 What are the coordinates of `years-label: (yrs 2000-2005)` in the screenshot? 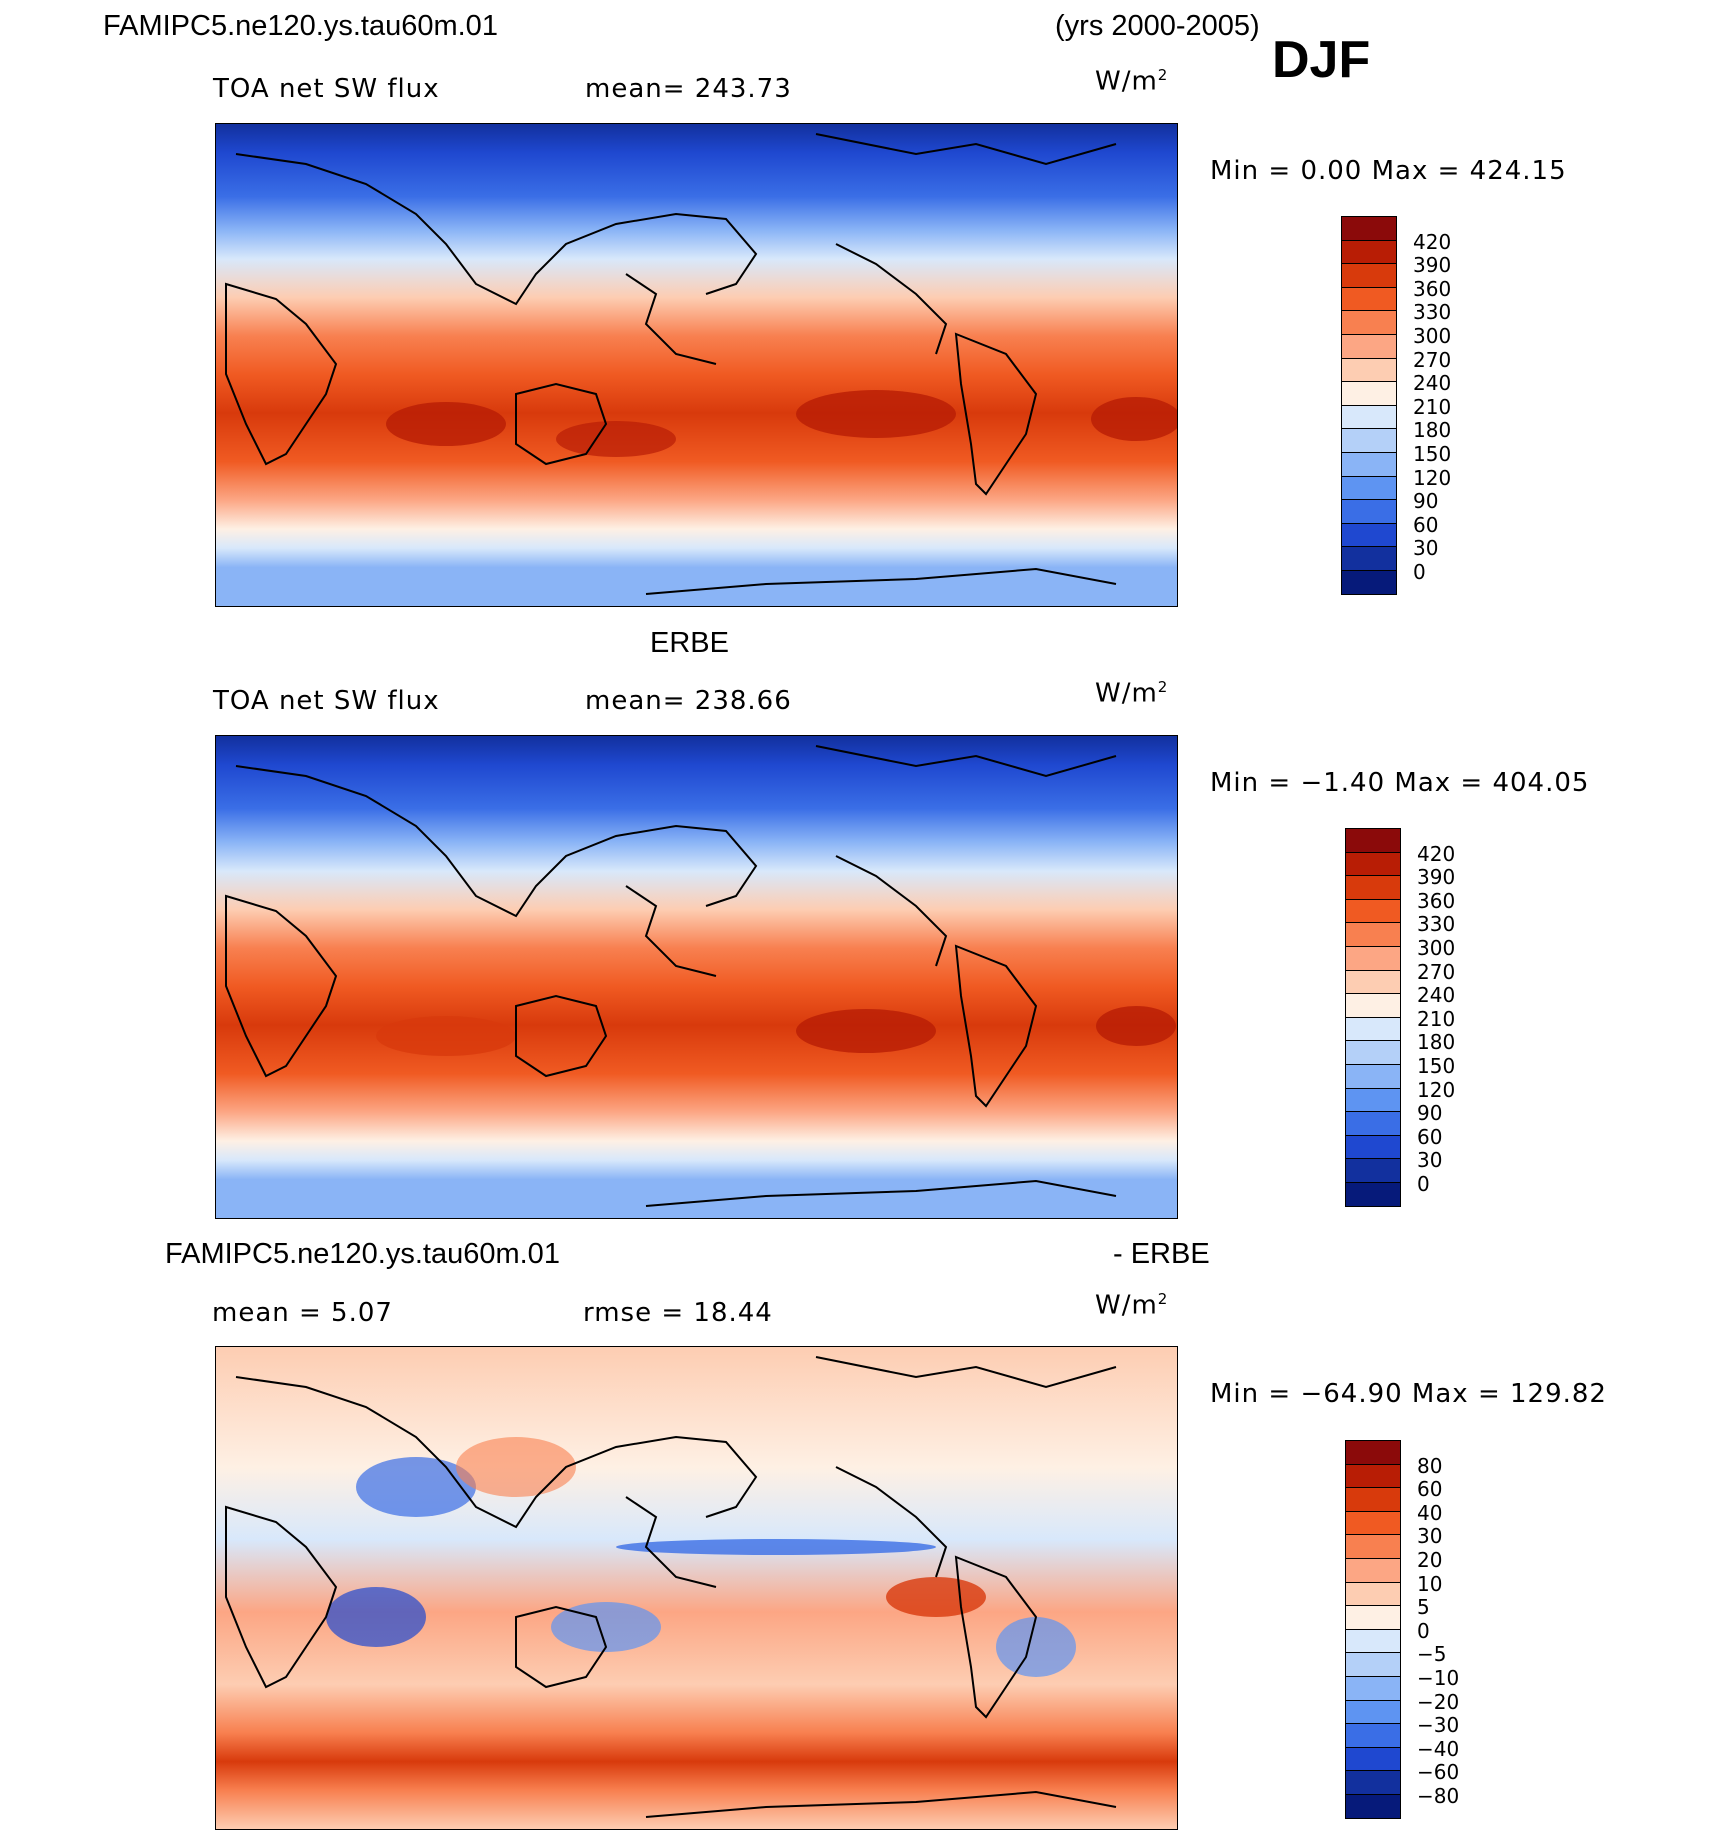 It's located at (1157, 26).